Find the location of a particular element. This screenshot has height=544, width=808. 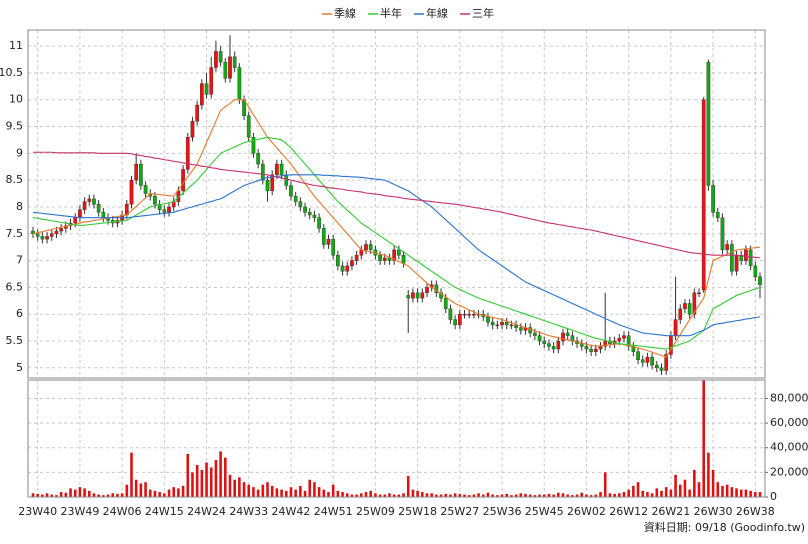

y-tick-label: 11 is located at coordinates (16, 45).